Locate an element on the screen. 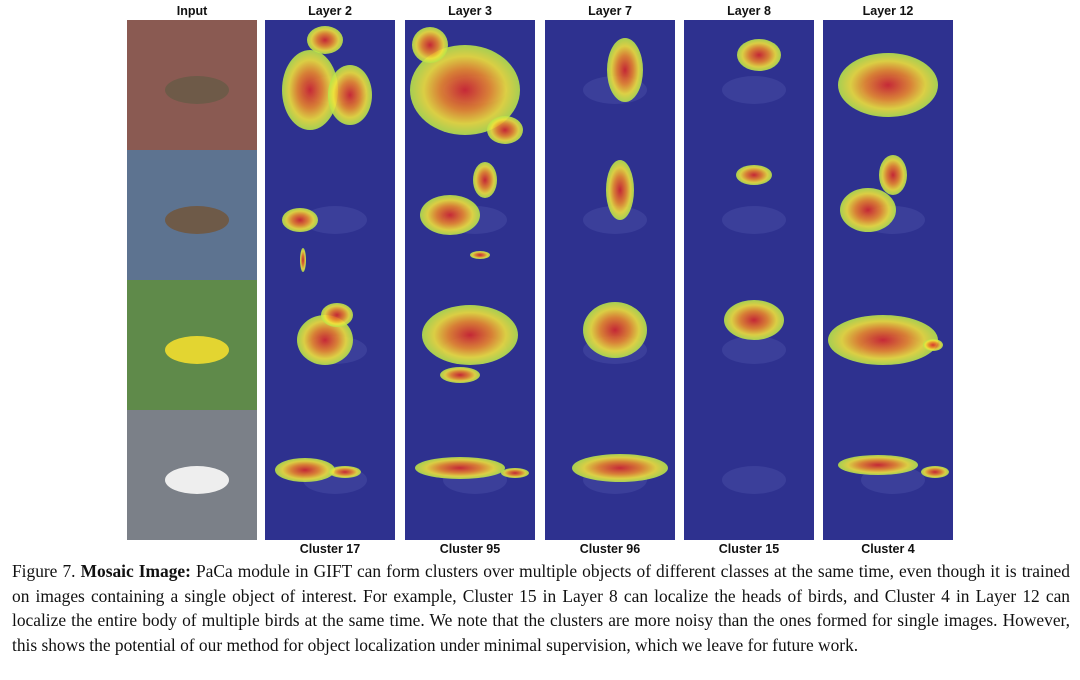 Image resolution: width=1080 pixels, height=680 pixels. cluster-label: Cluster 96 is located at coordinates (610, 549).